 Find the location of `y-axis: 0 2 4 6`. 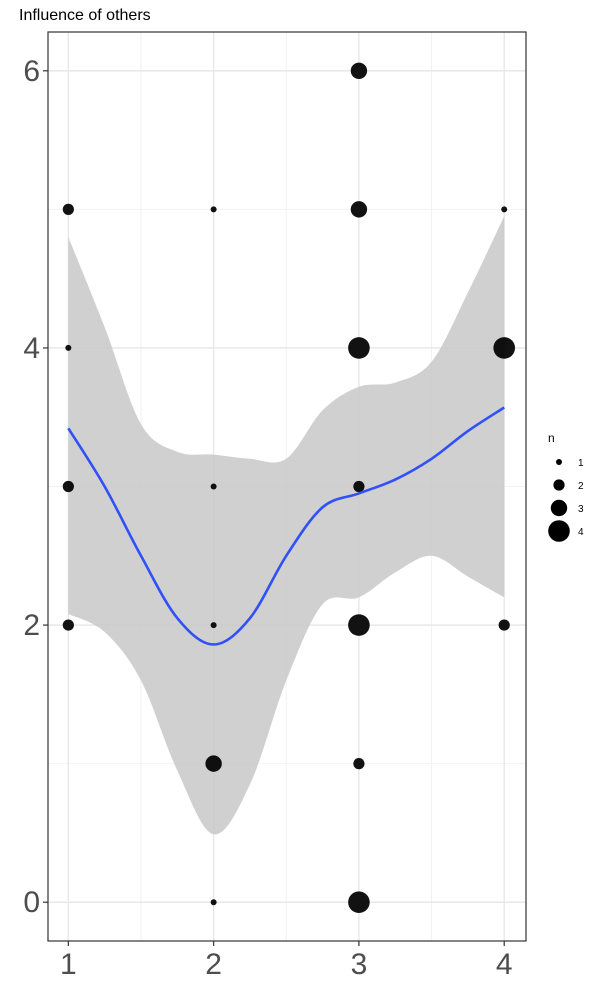

y-axis: 0 2 4 6 is located at coordinates (35, 487).